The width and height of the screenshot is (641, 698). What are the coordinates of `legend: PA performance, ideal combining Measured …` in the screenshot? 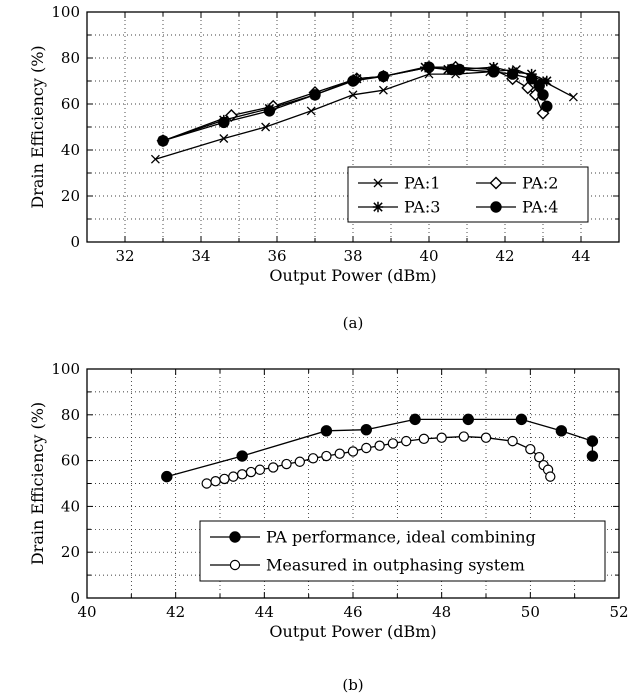 It's located at (402, 551).